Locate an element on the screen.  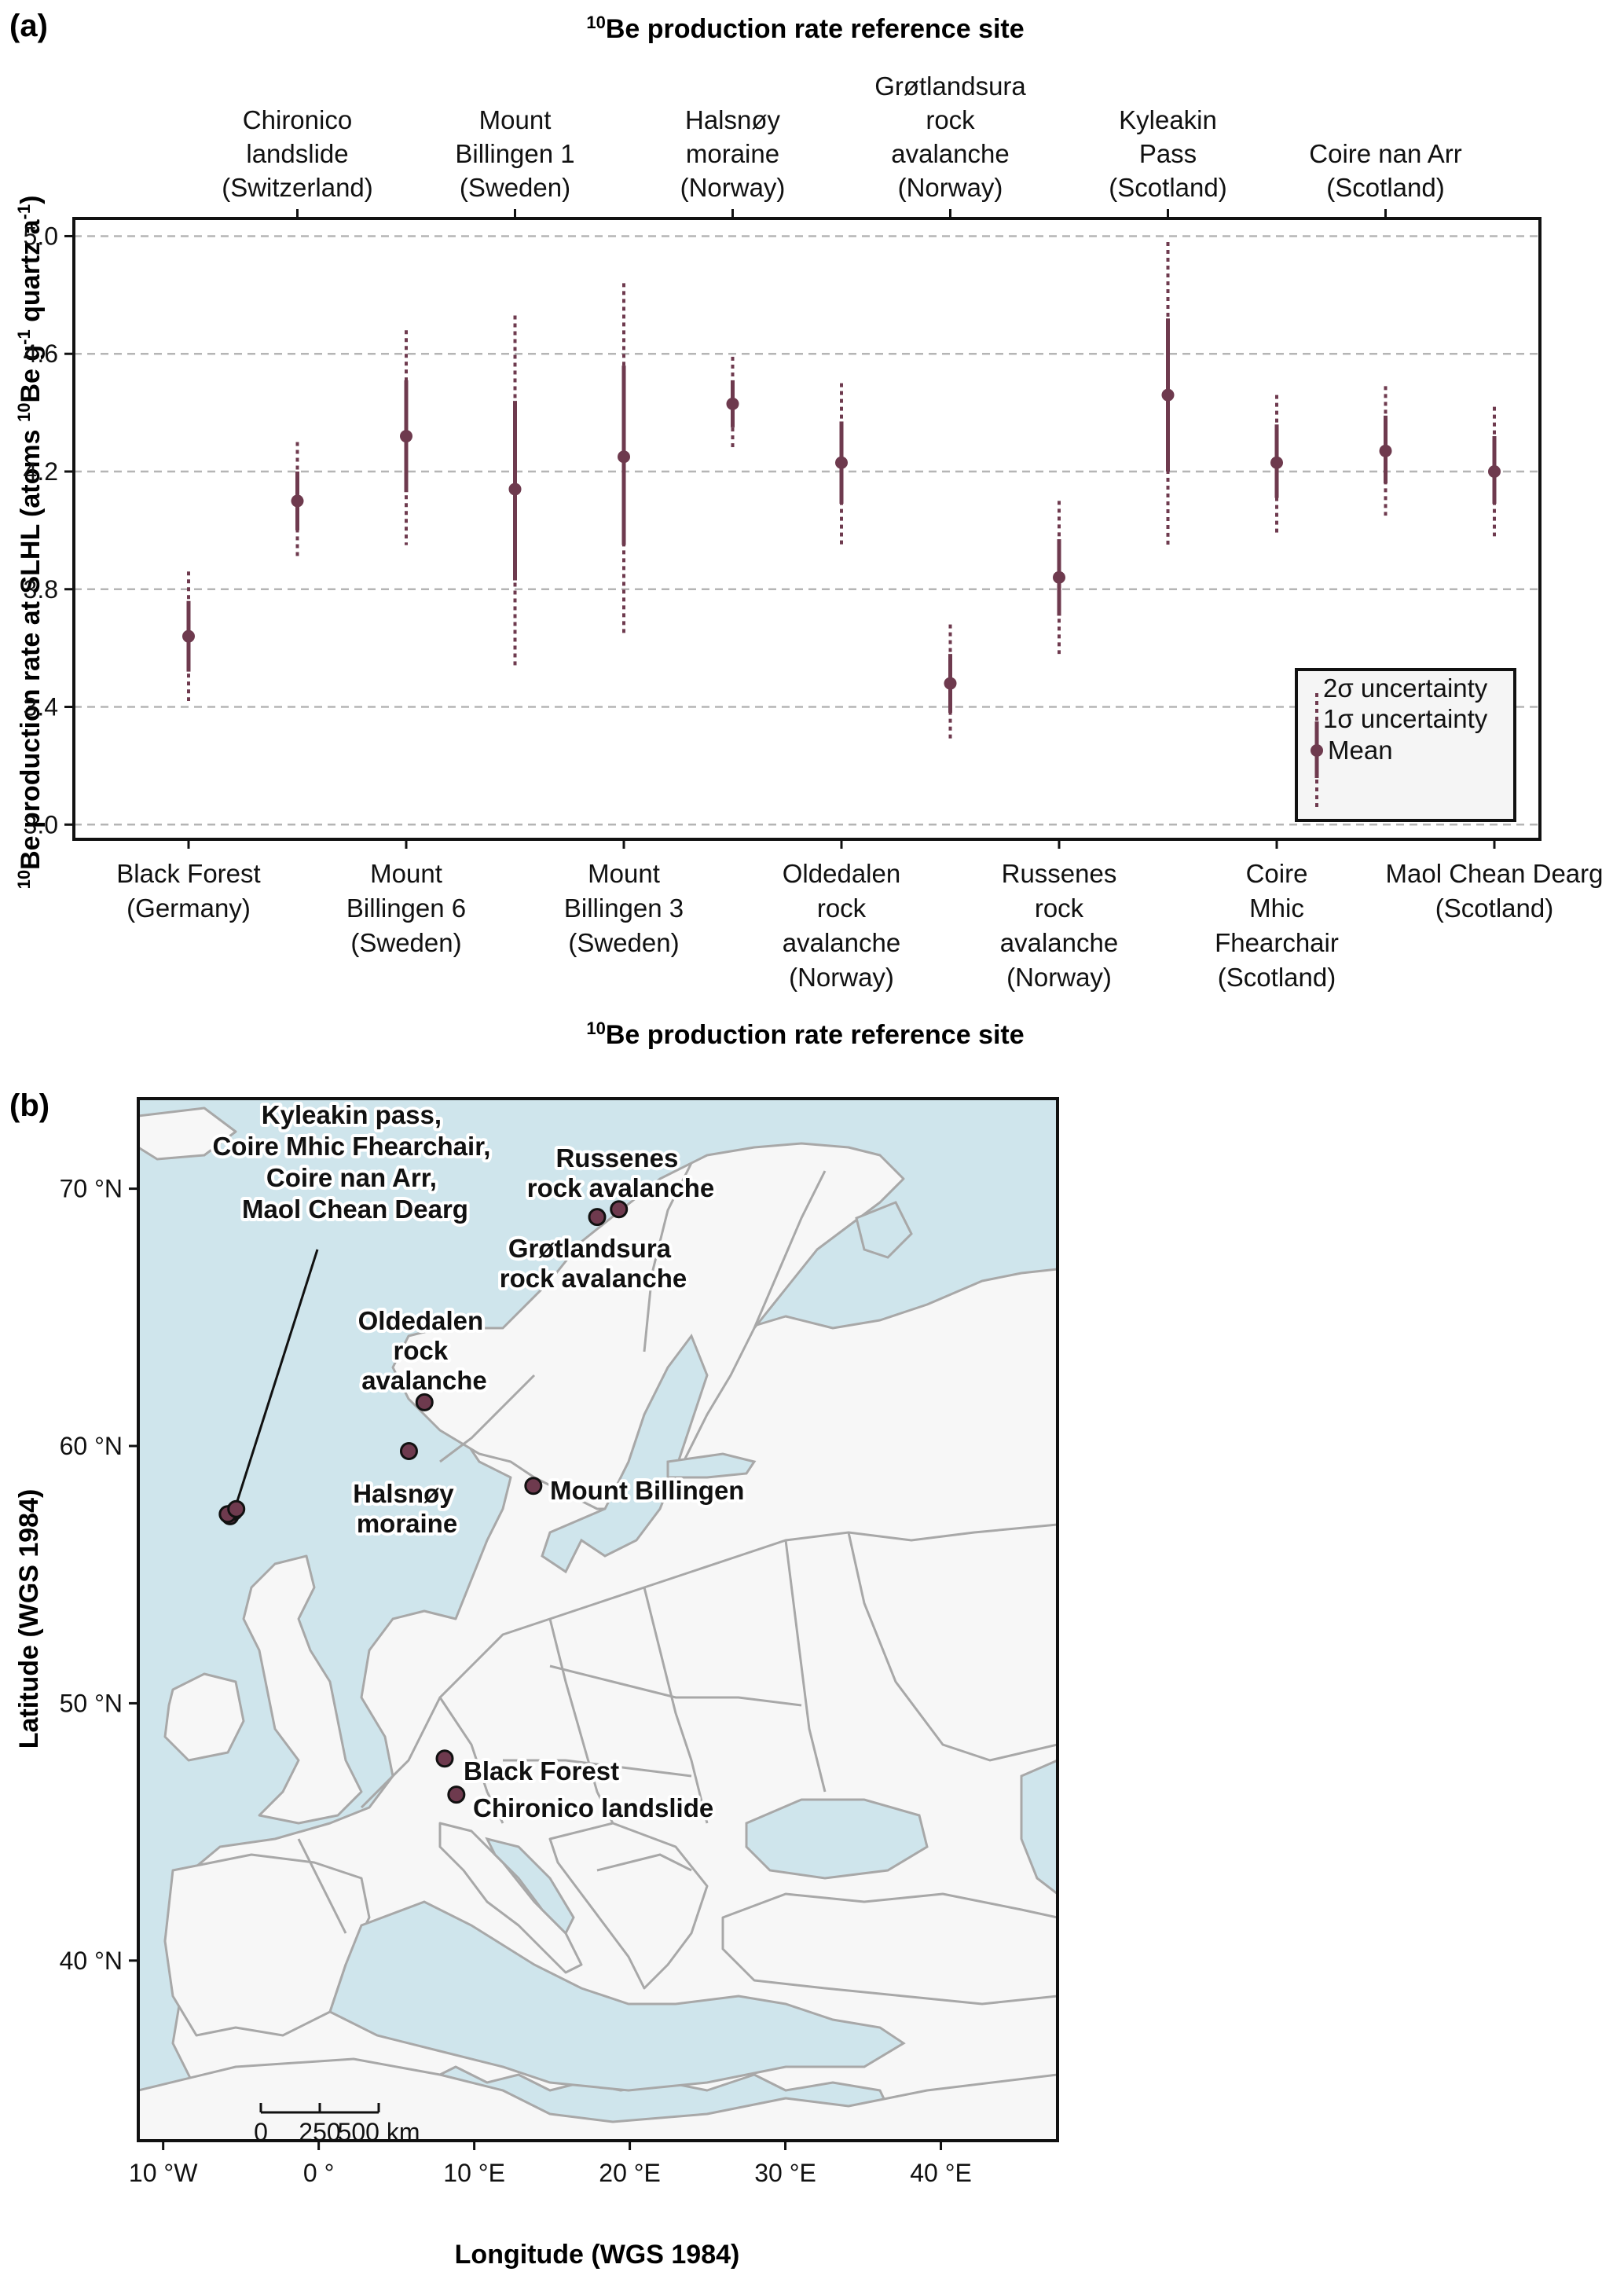
site-label-top: Chironico landslide (Switzerland) is located at coordinates (297, 153).